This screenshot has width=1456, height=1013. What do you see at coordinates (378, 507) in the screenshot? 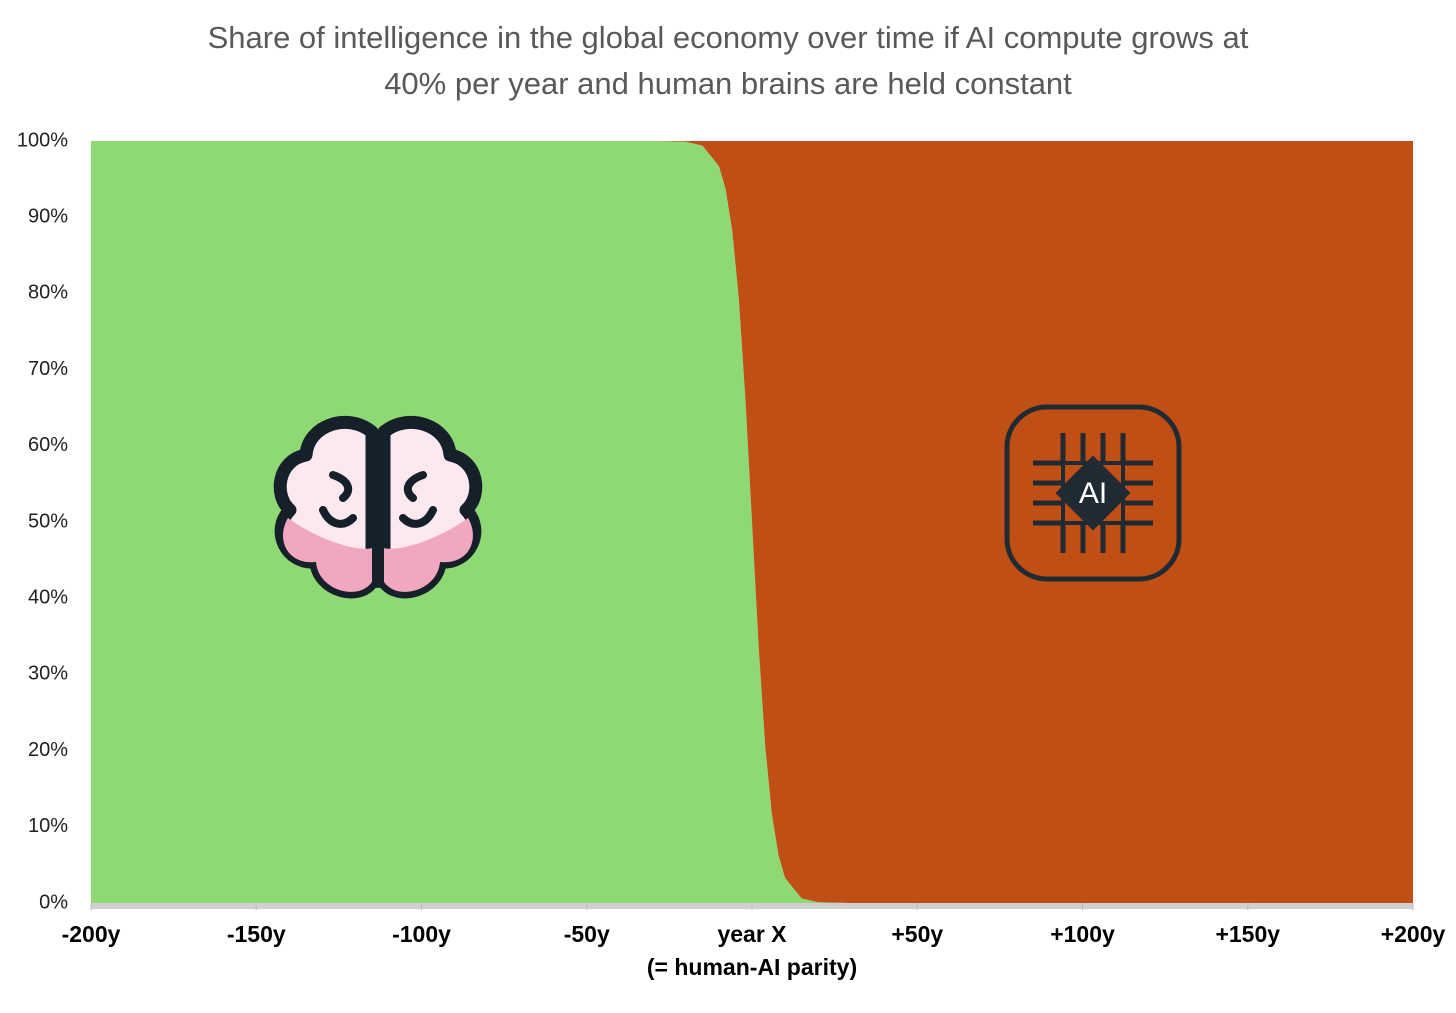
I see `brain-icon` at bounding box center [378, 507].